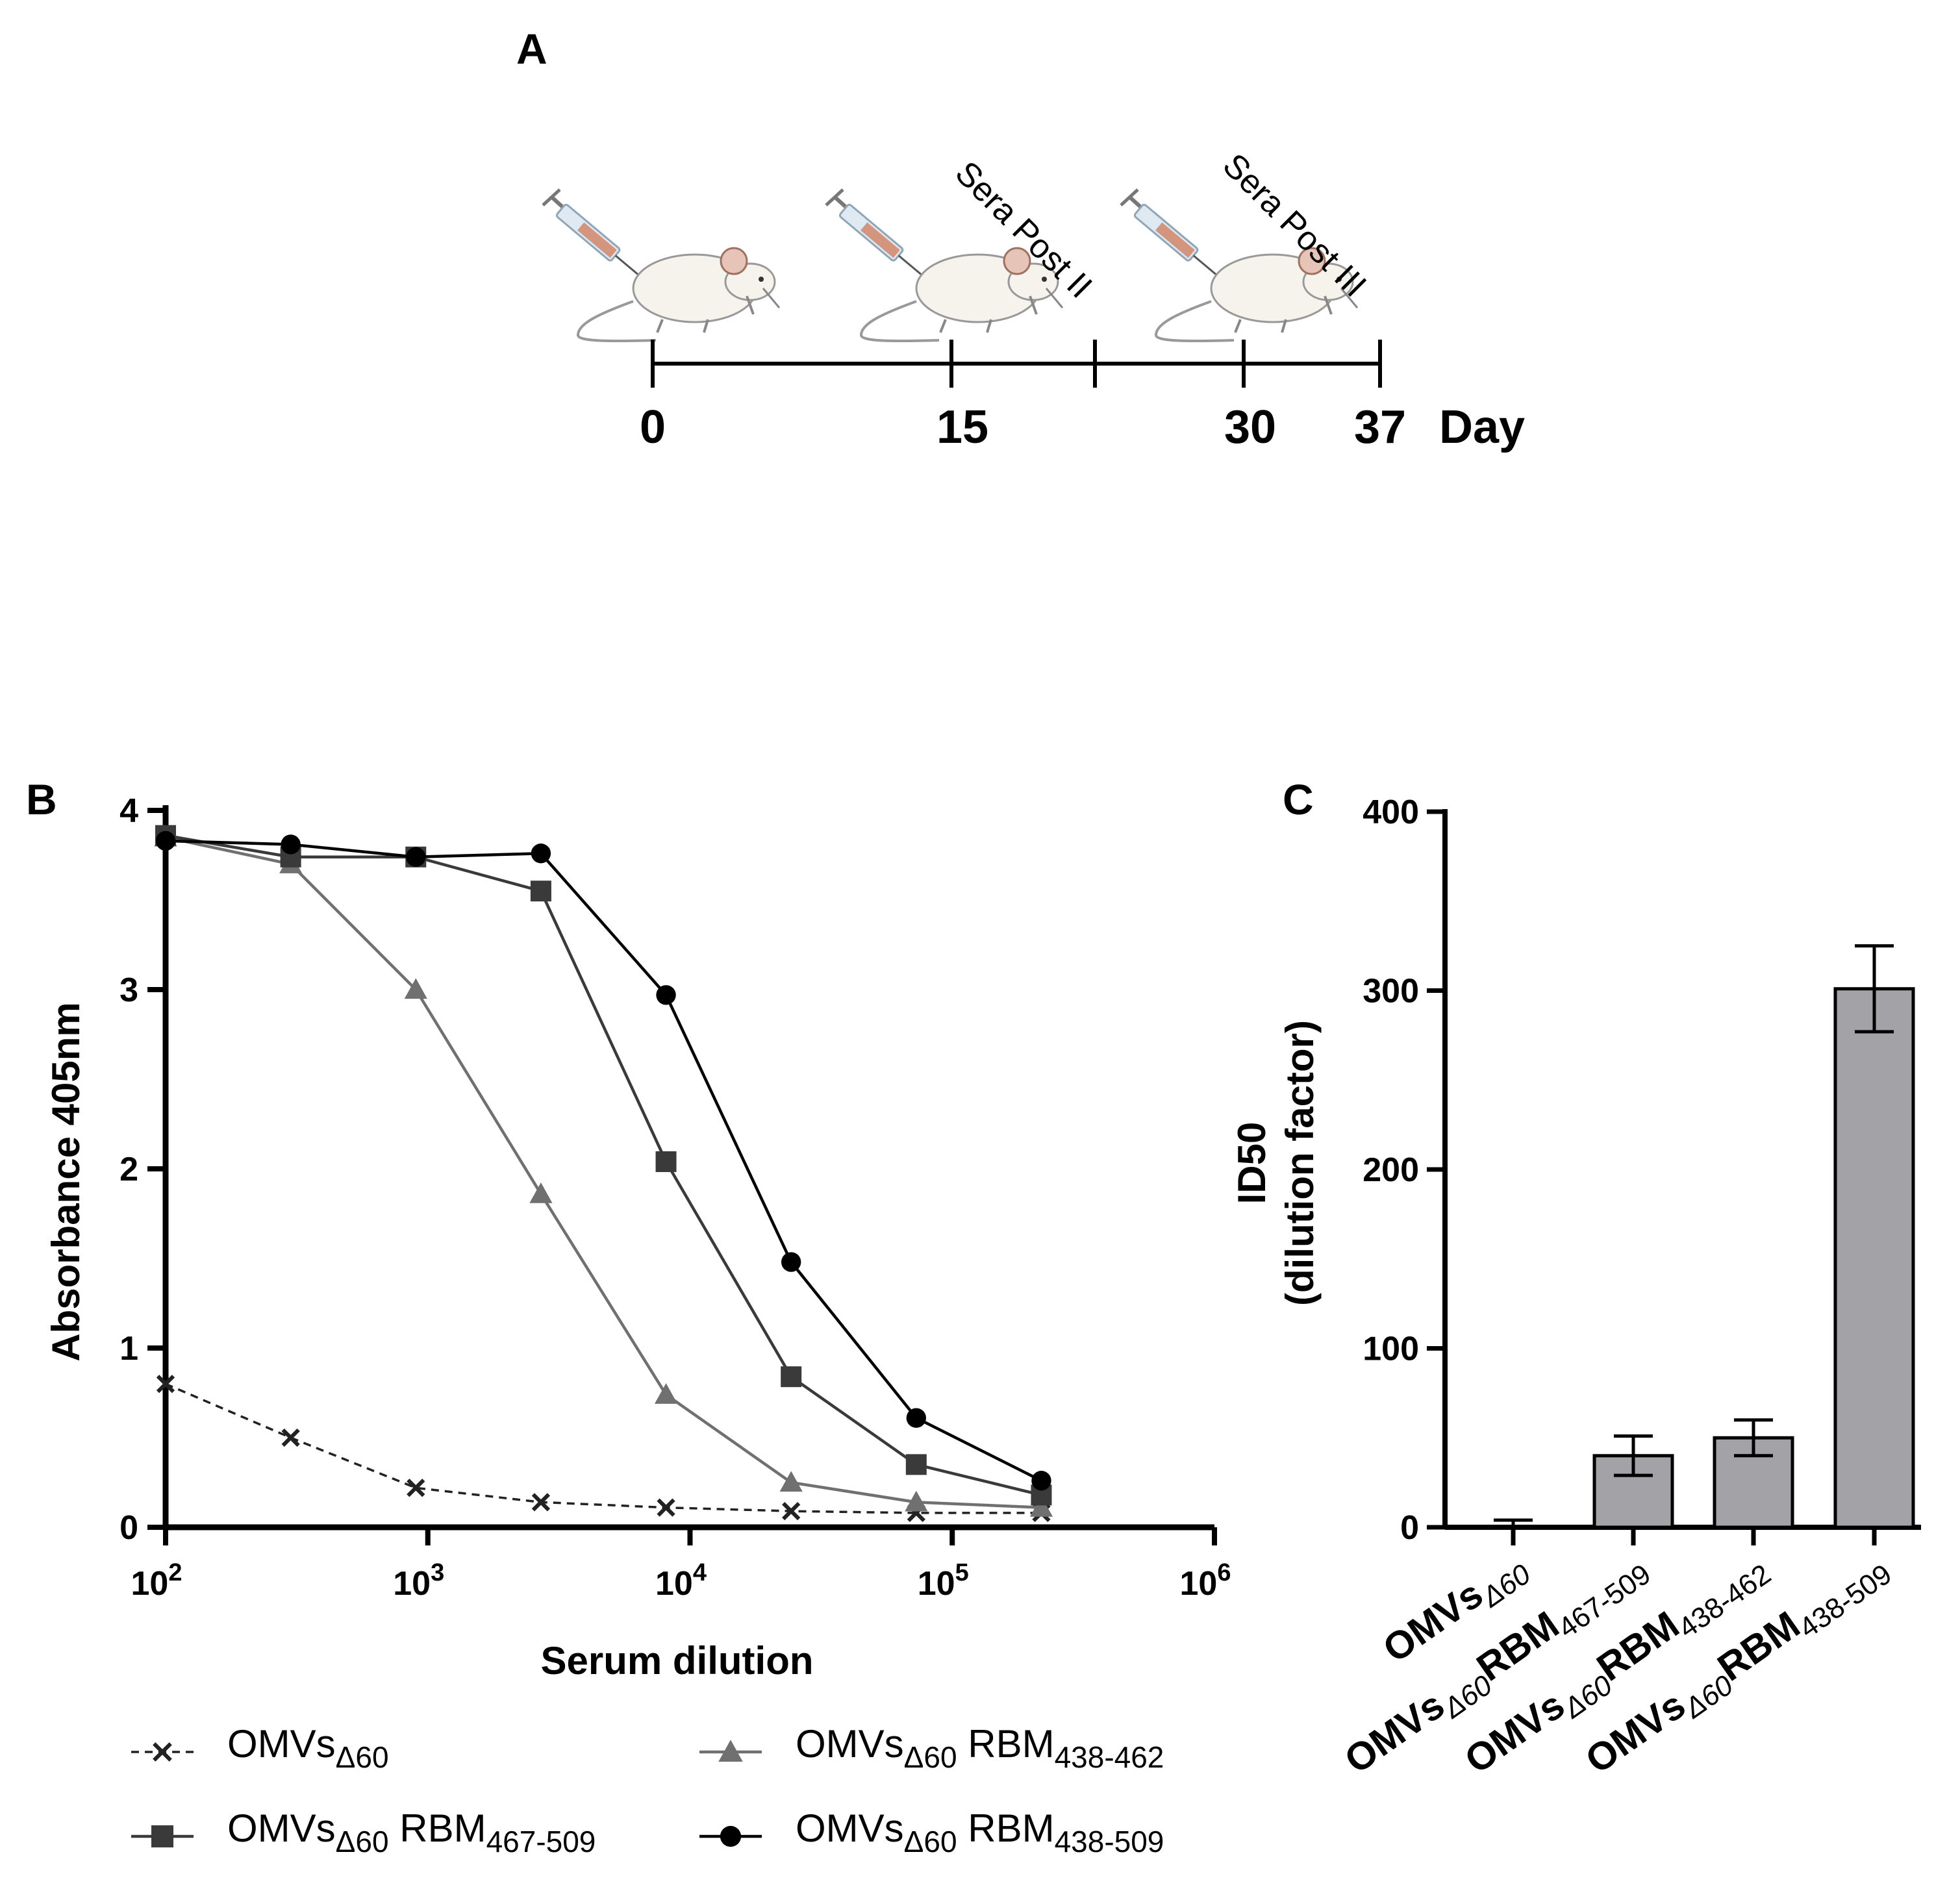  I want to click on day-label-30: 30, so click(1250, 427).